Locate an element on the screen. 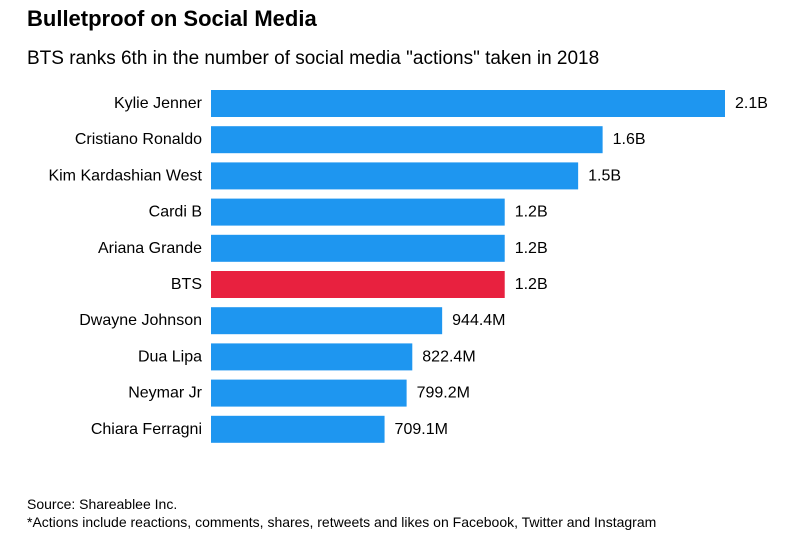 The height and width of the screenshot is (543, 812). value-label: 799.2M is located at coordinates (443, 393).